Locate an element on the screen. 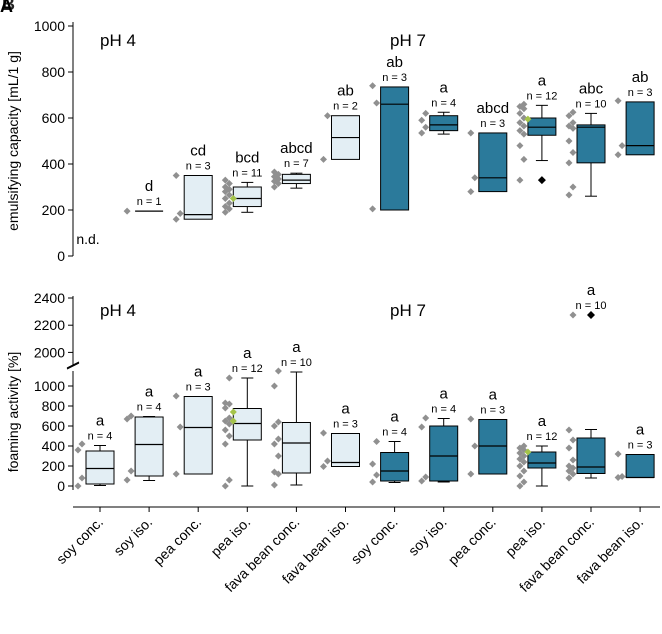 Image resolution: width=662 pixels, height=634 pixels. box-group-b-ph-4-soy-iso: n = 4a is located at coordinates (143, 434).